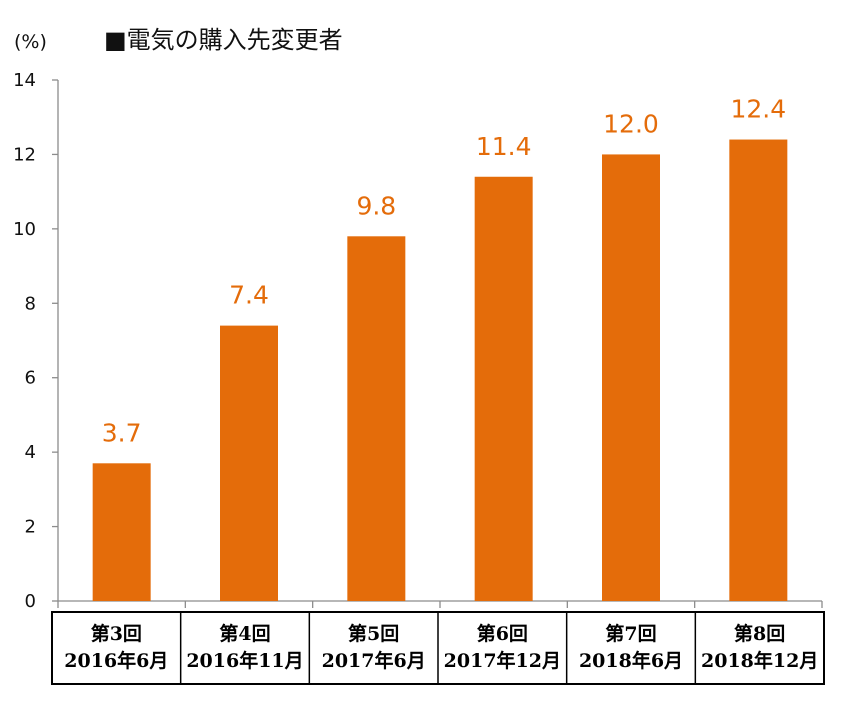 Image resolution: width=850 pixels, height=710 pixels. Describe the element at coordinates (630, 633) in the screenshot. I see `category-label-round: 第7回` at that location.